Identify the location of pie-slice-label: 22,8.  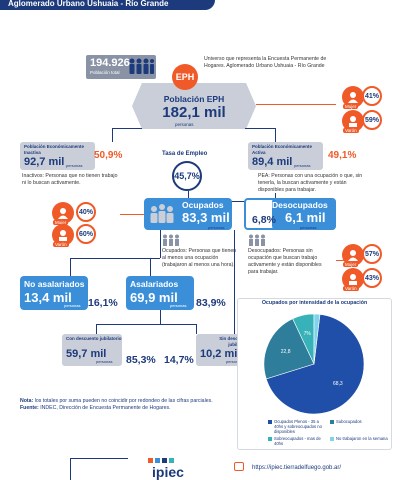
(286, 352).